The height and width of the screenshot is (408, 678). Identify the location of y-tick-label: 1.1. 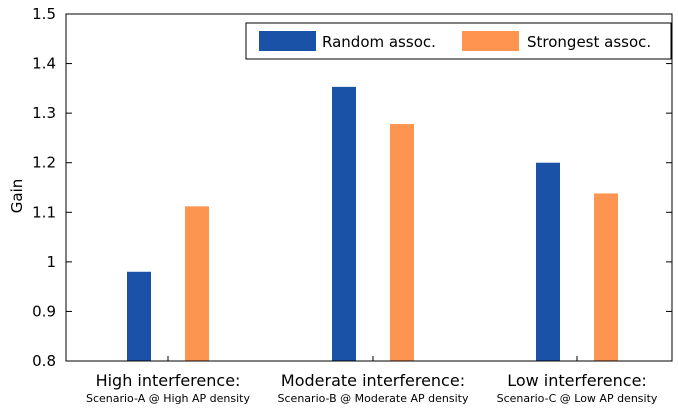
(44, 212).